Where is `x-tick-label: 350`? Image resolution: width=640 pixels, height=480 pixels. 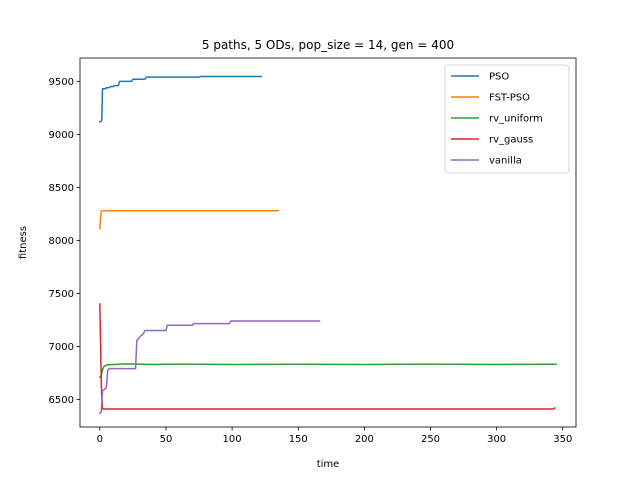
x-tick-label: 350 is located at coordinates (562, 439).